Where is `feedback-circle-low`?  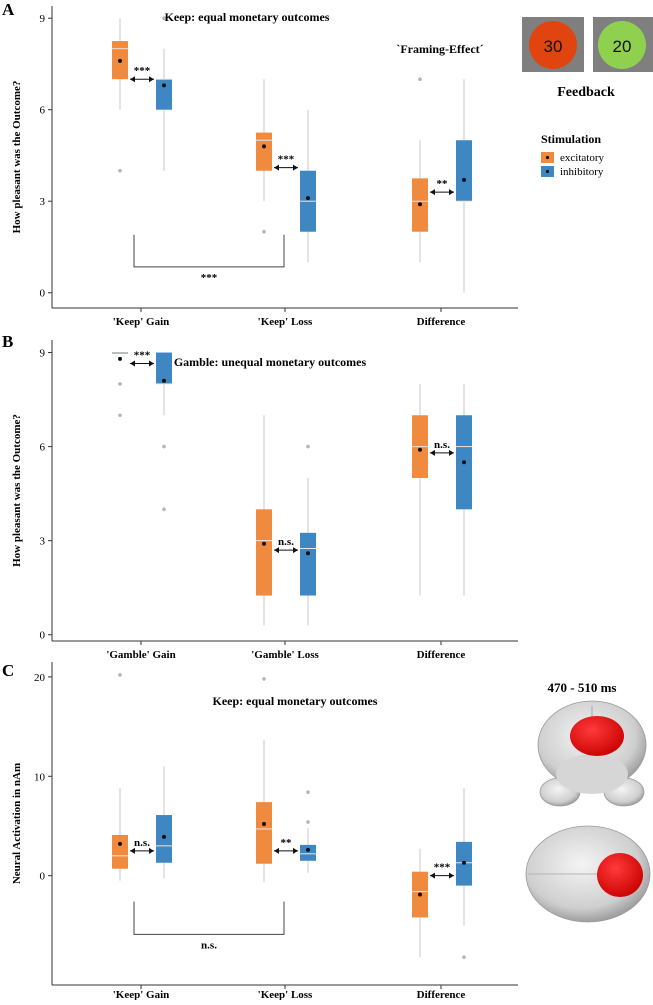 feedback-circle-low is located at coordinates (622, 45).